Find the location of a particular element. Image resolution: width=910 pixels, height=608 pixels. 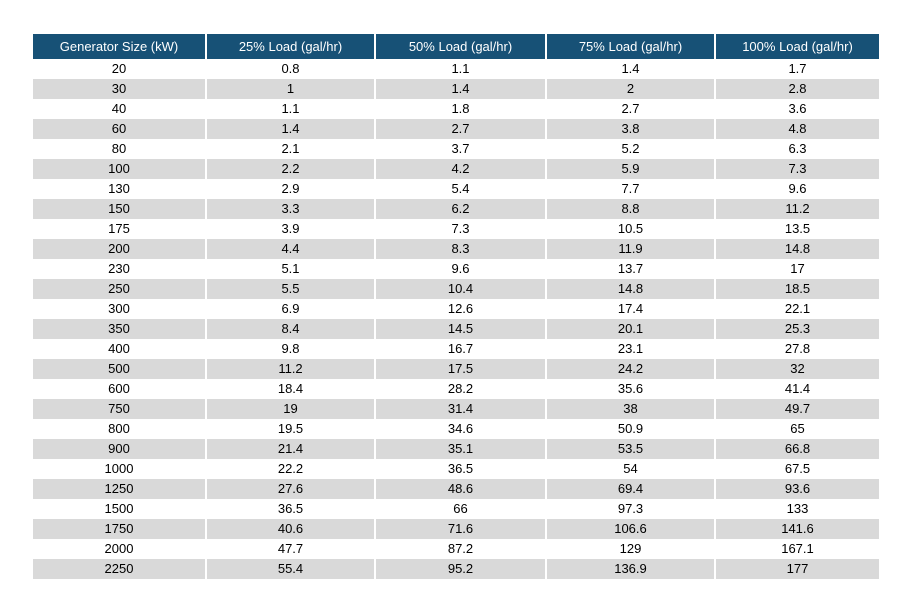

table-row: 20 0.8 1.1 1.4 1.7 is located at coordinates (456, 69).